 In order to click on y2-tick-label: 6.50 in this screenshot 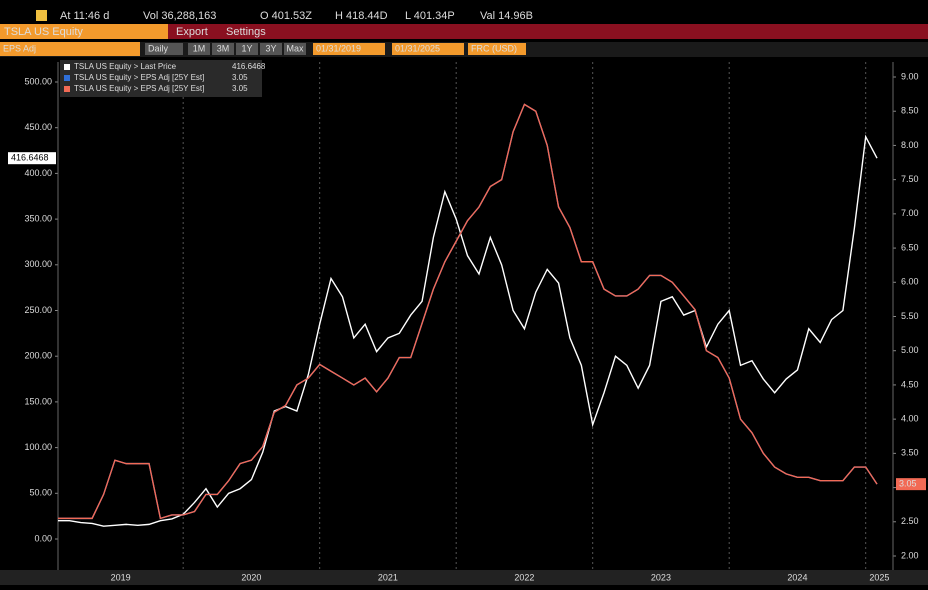, I will do `click(910, 247)`.